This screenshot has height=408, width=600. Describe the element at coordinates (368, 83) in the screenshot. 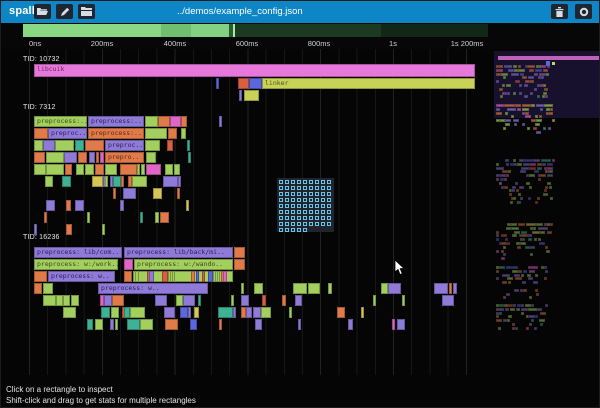

I see `flame-bar: linker` at that location.